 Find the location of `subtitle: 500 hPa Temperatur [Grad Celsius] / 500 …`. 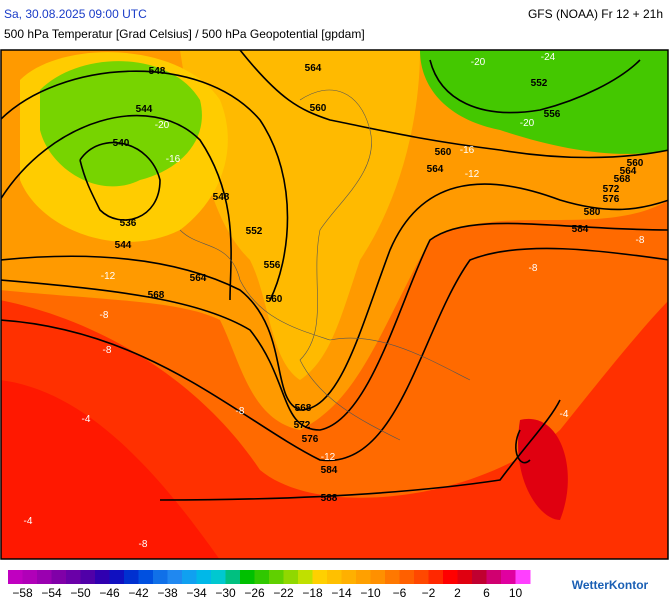

subtitle: 500 hPa Temperatur [Grad Celsius] / 500 … is located at coordinates (184, 34).